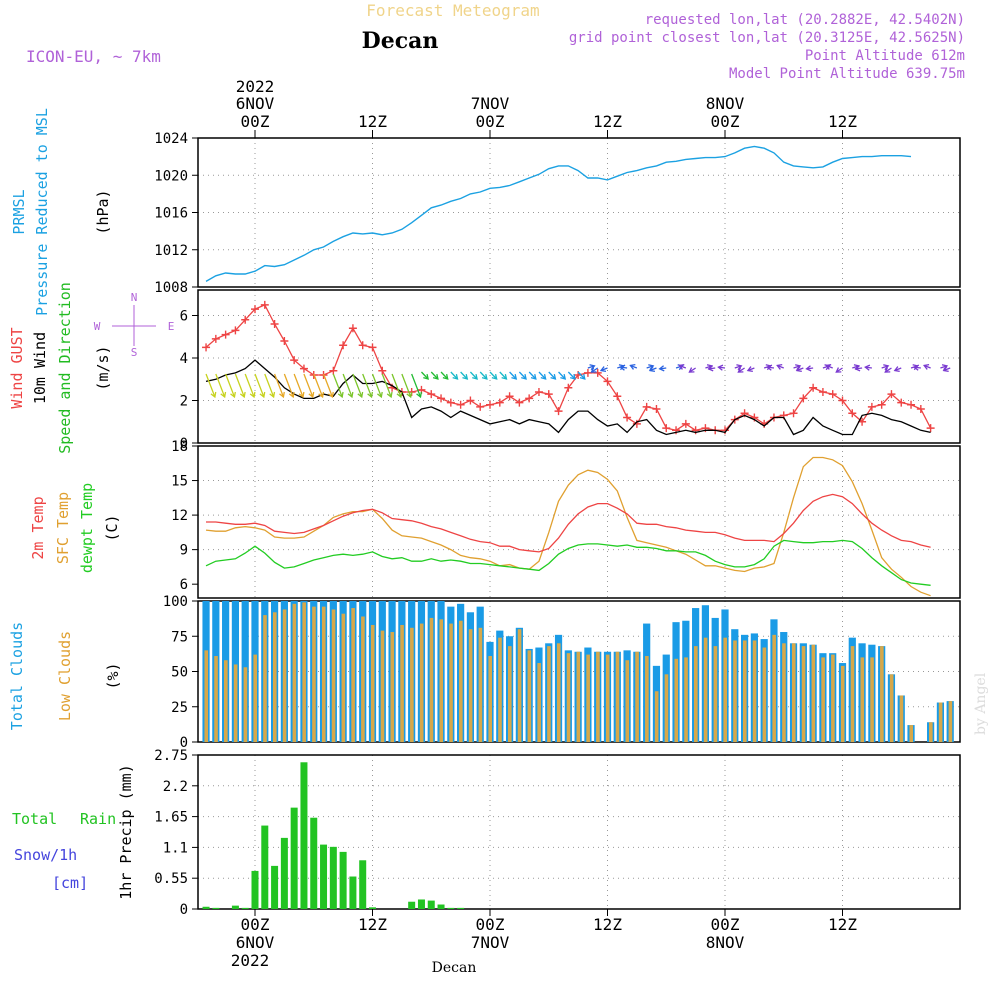  What do you see at coordinates (171, 879) in the screenshot?
I see `ytick-label-4-1: 0.55` at bounding box center [171, 879].